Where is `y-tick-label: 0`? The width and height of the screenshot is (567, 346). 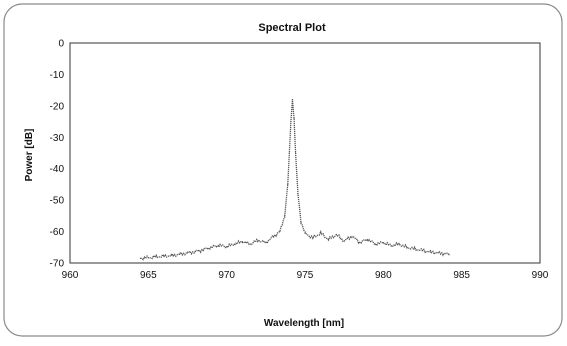 y-tick-label: 0 is located at coordinates (61, 44).